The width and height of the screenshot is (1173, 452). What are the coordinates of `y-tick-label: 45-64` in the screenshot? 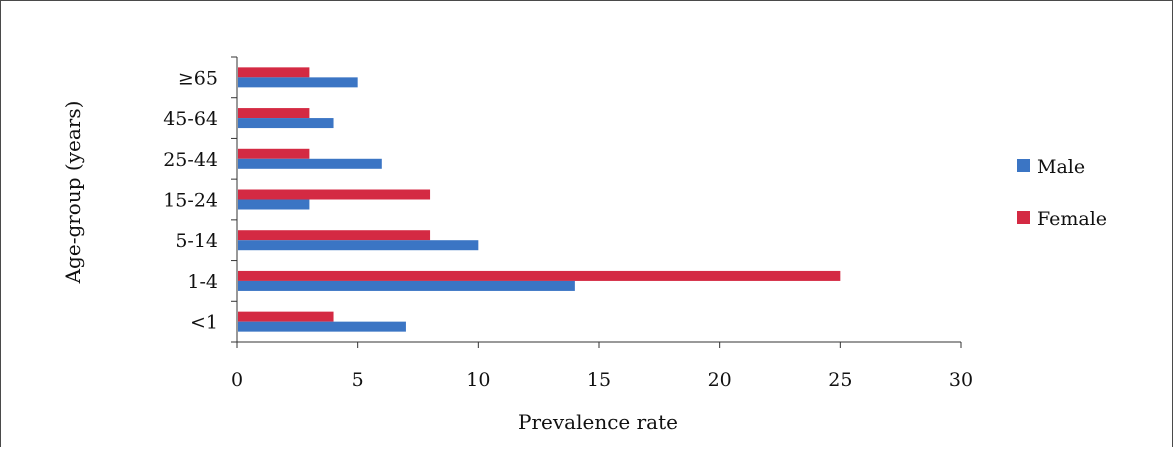 It's located at (190, 119).